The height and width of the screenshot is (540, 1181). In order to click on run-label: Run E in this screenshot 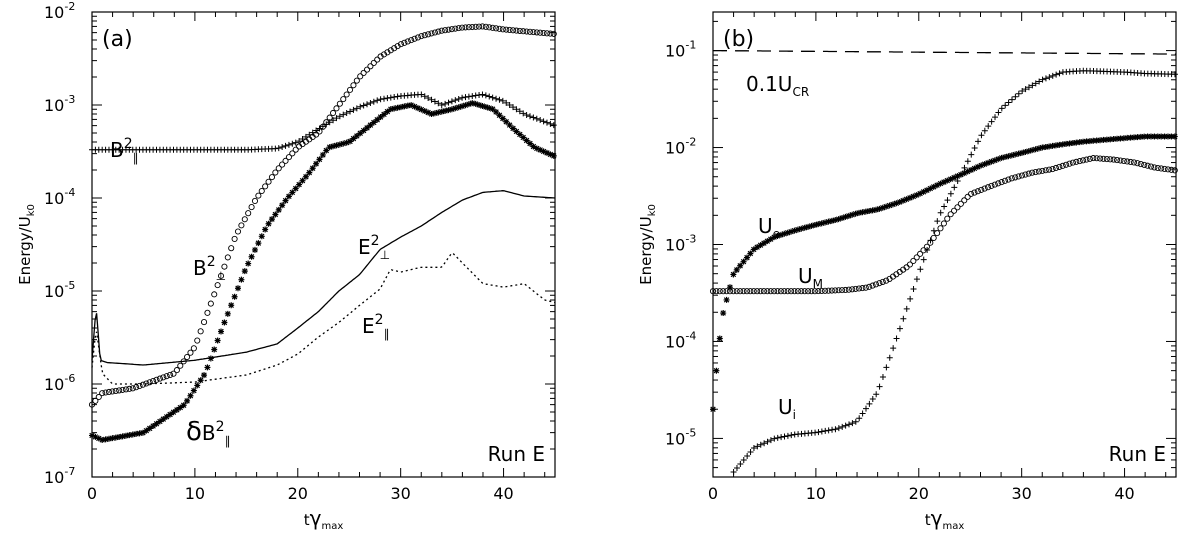, I will do `click(1137, 454)`.